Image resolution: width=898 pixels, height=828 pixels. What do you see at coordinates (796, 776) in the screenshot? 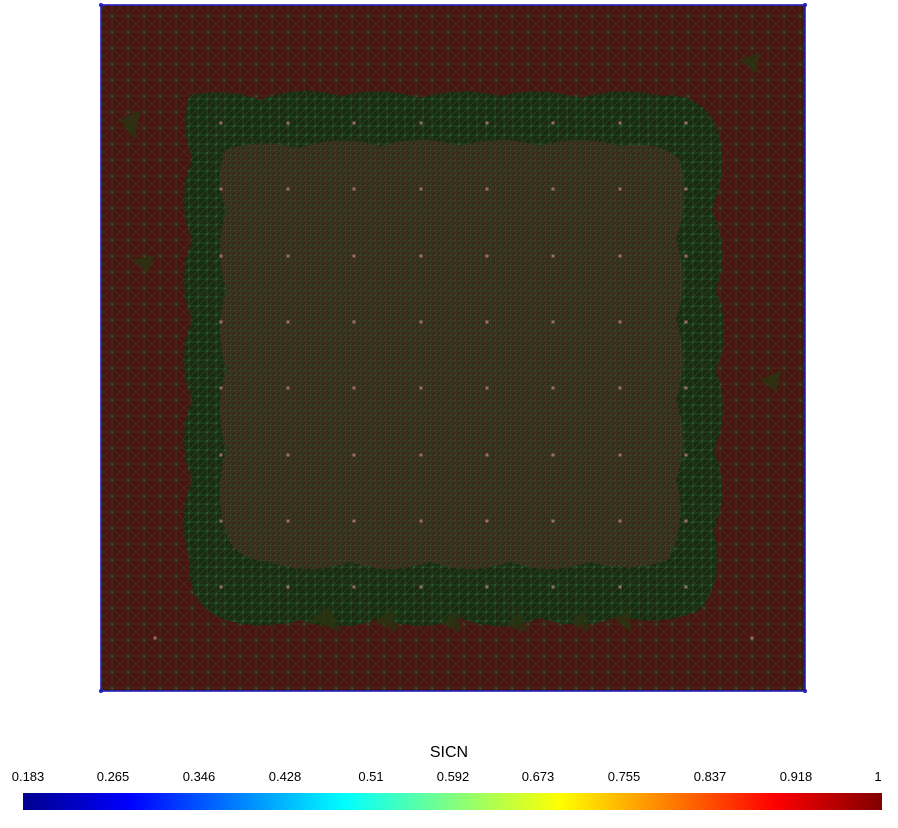
I see `colorbar-tick: 0.918` at bounding box center [796, 776].